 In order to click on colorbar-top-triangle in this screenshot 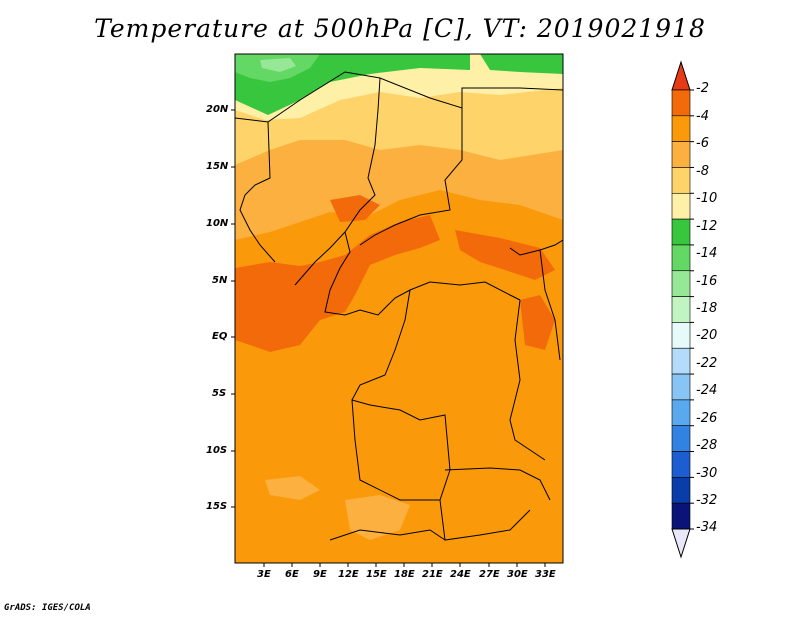, I will do `click(681, 75)`.